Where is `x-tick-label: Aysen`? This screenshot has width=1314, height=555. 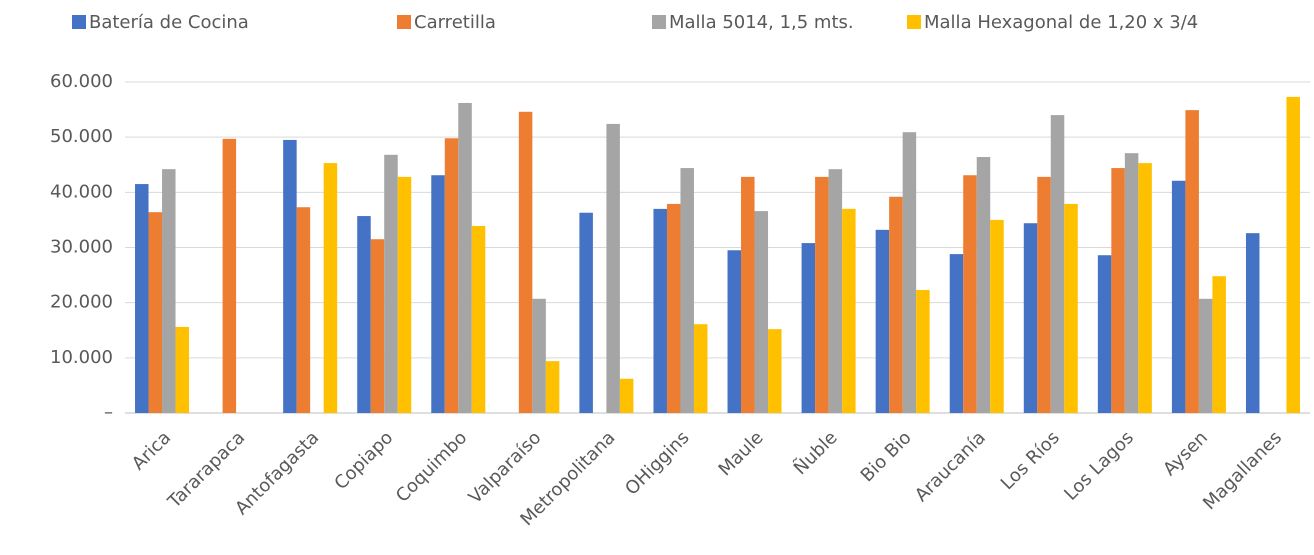 x-tick-label: Aysen is located at coordinates (1185, 453).